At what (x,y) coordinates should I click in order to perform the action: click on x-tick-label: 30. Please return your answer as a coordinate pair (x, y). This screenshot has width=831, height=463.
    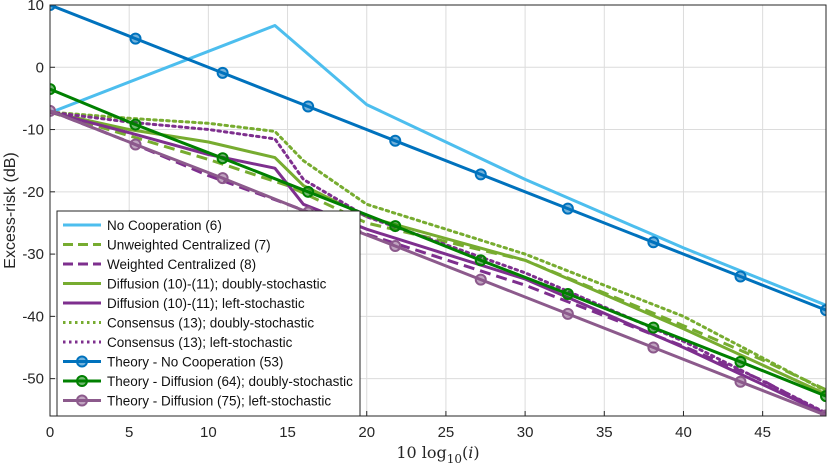
    Looking at the image, I should click on (525, 432).